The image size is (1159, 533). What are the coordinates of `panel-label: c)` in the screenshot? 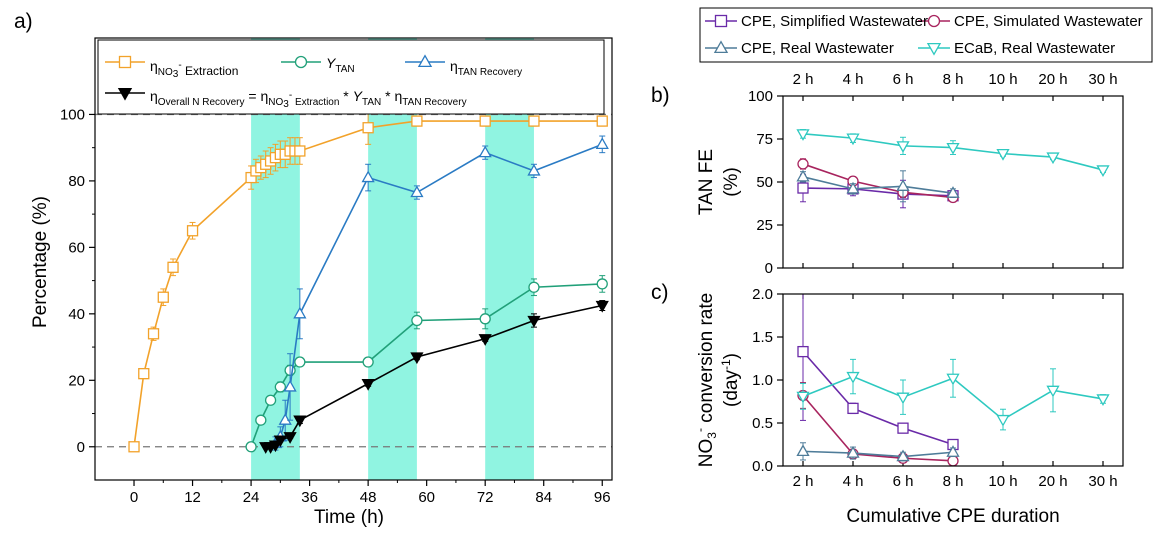 It's located at (660, 292).